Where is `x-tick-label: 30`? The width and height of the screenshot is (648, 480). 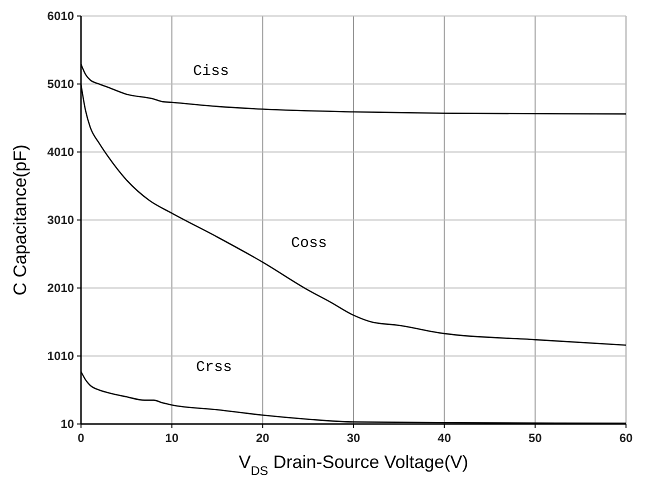
x-tick-label: 30 is located at coordinates (353, 438).